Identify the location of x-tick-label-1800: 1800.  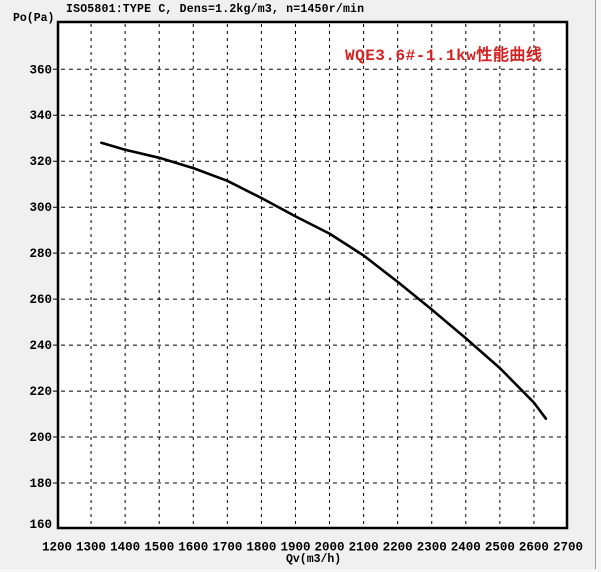
(261, 548).